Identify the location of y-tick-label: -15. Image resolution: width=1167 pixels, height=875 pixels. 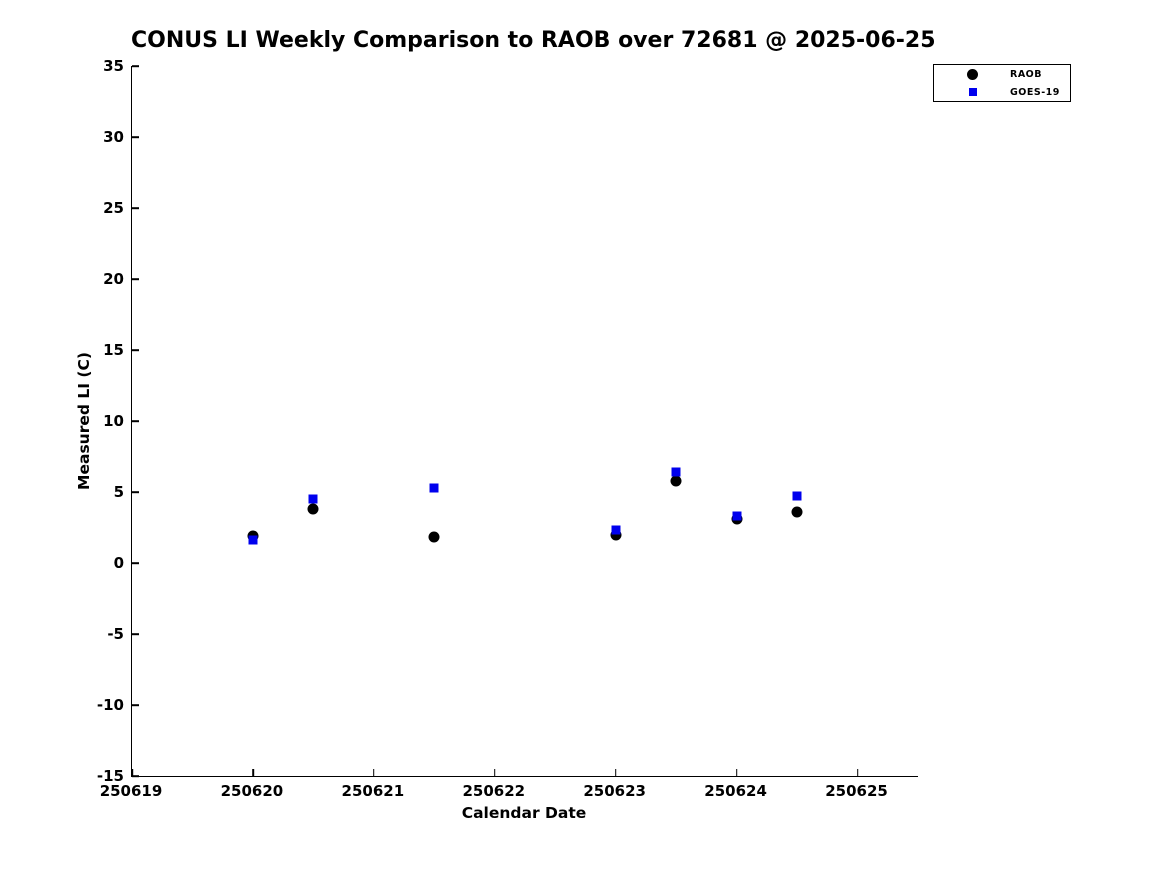
(110, 776).